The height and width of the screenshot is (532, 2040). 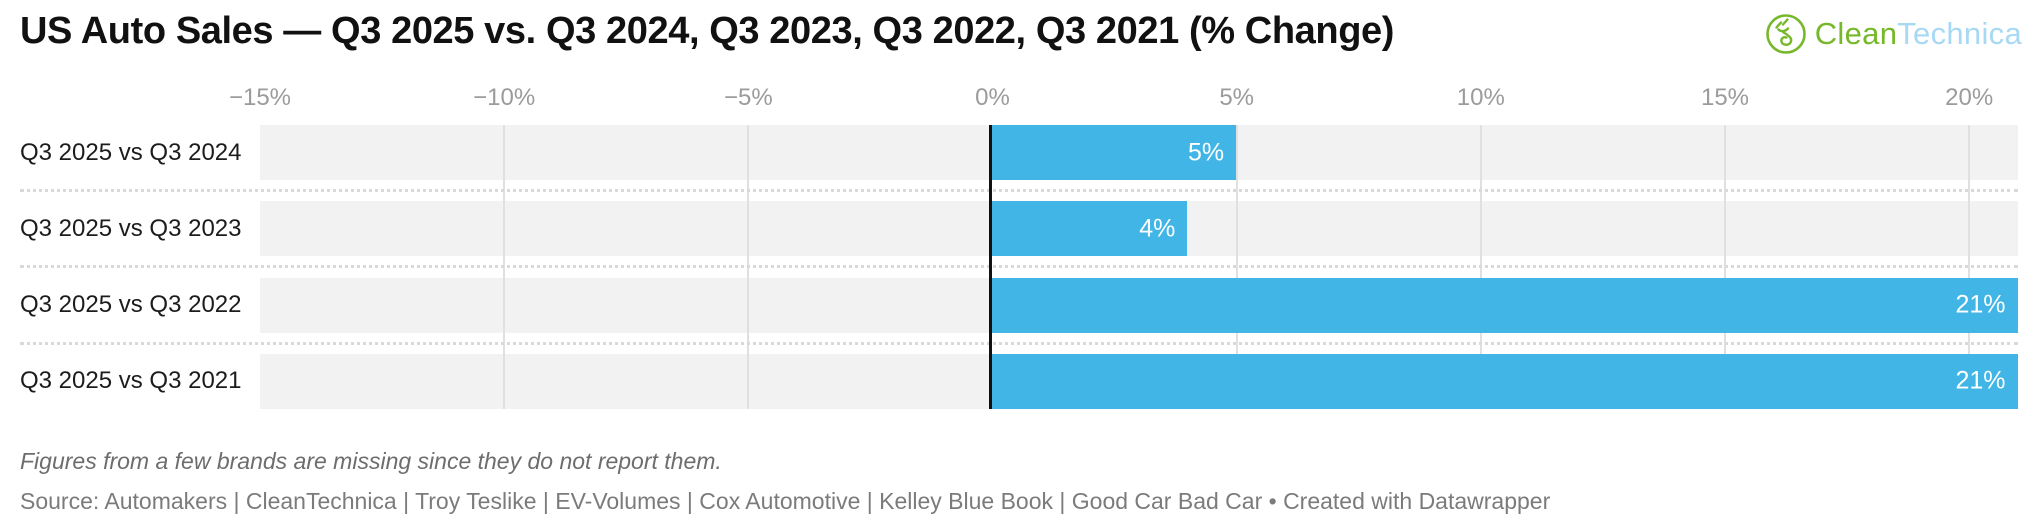 What do you see at coordinates (1206, 152) in the screenshot?
I see `bar-value-label: 5%` at bounding box center [1206, 152].